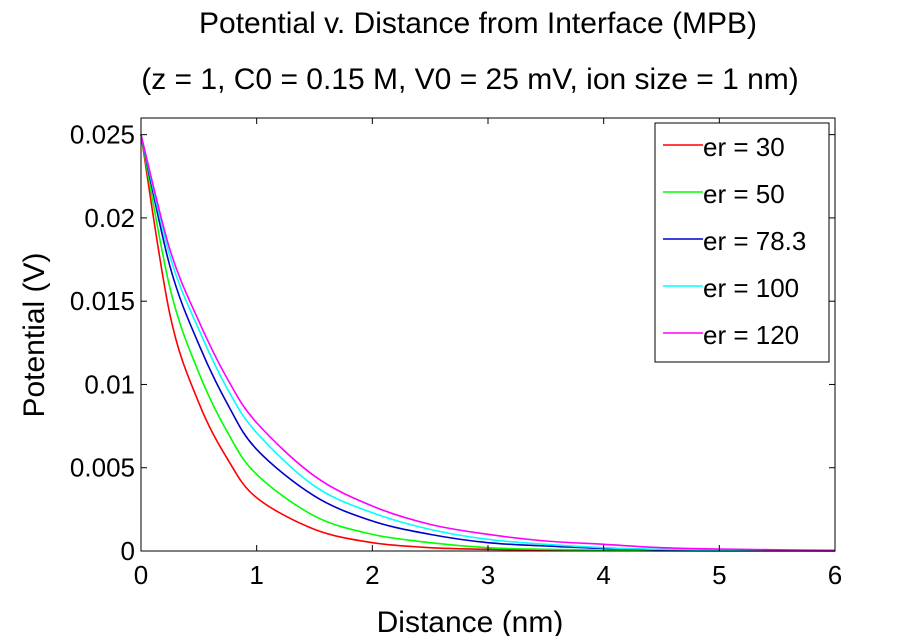 The width and height of the screenshot is (922, 636). I want to click on legend-entry: er = 100, so click(751, 288).